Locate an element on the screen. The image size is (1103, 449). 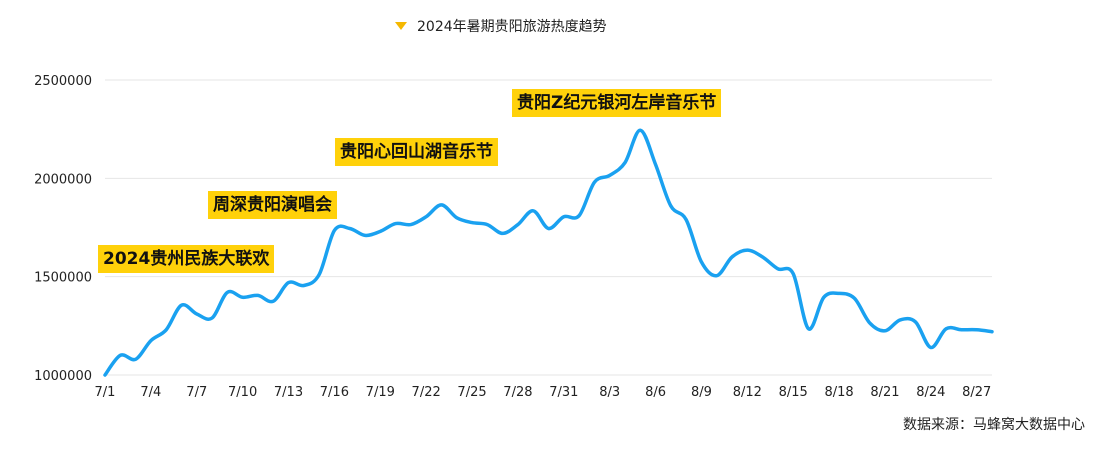
x-tick-label: 7/10 is located at coordinates (242, 392).